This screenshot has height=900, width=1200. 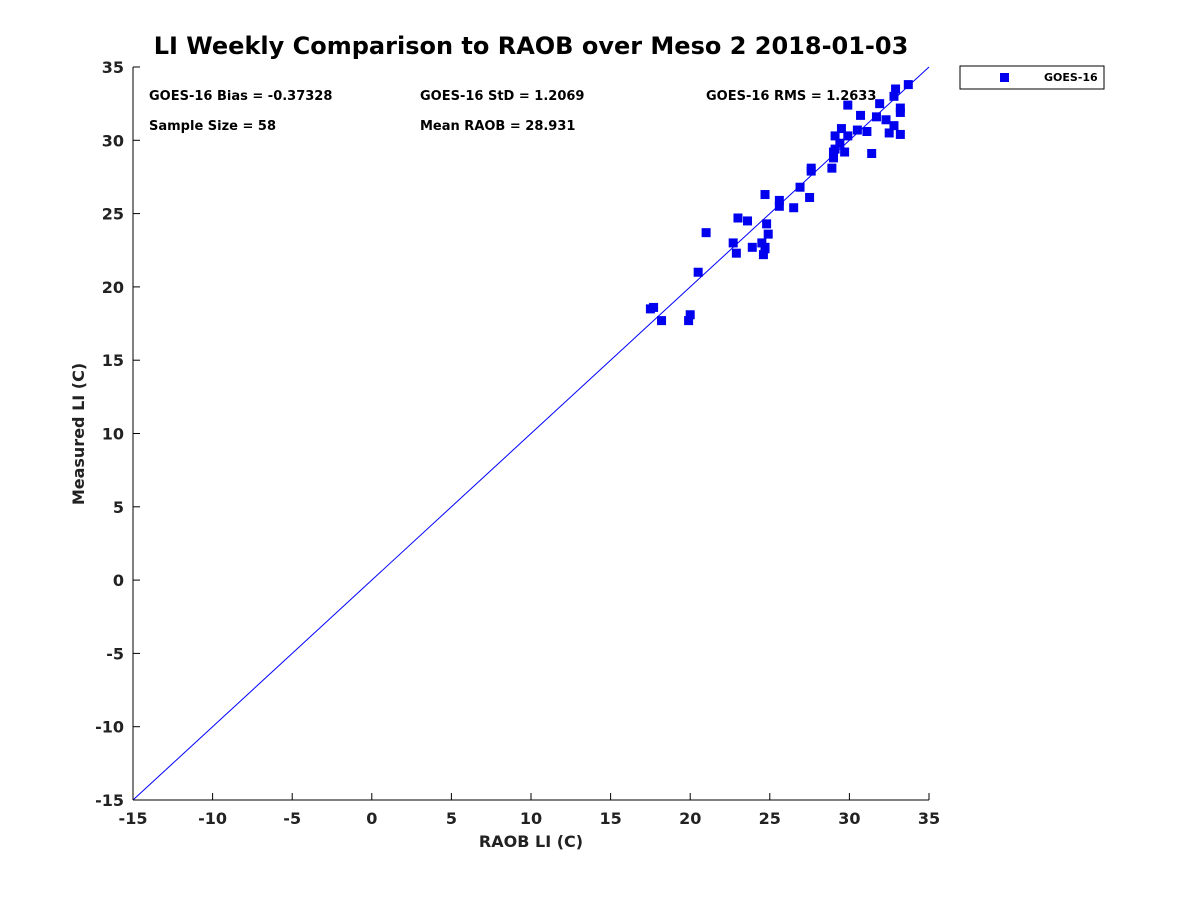 I want to click on stat-std: GOES-16 StD = 1.2069, so click(x=502, y=96).